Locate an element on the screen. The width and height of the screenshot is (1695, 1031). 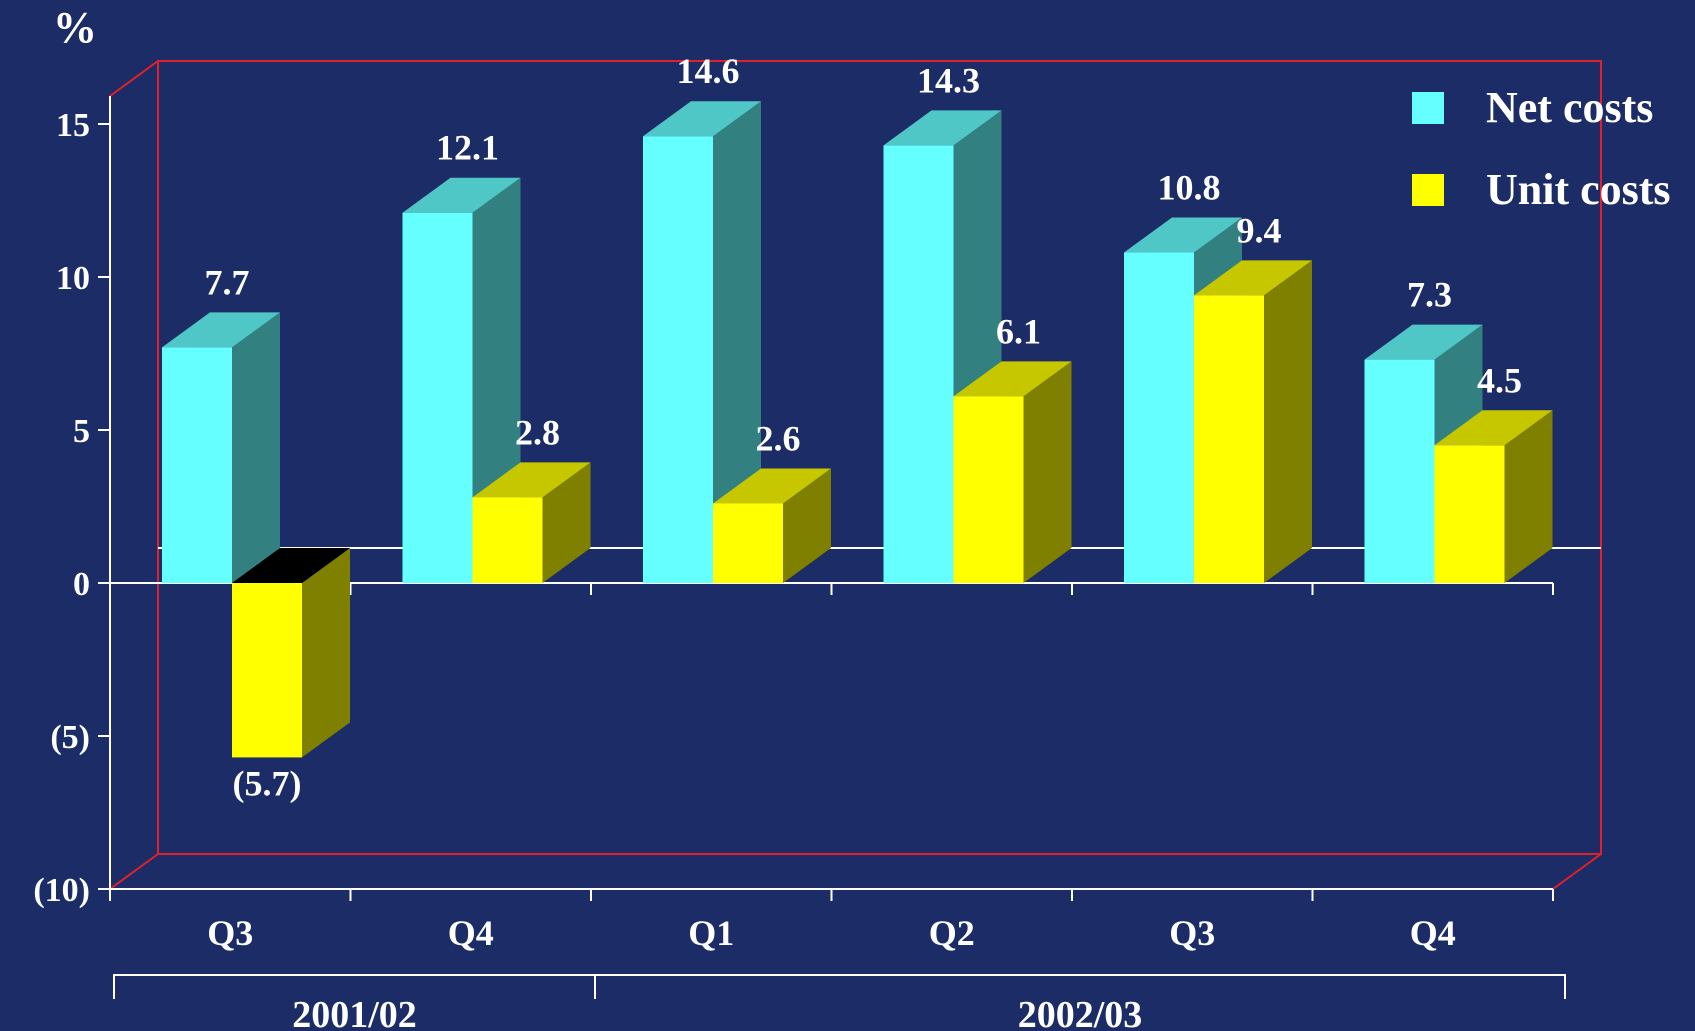
unit-label: % is located at coordinates (75, 27).